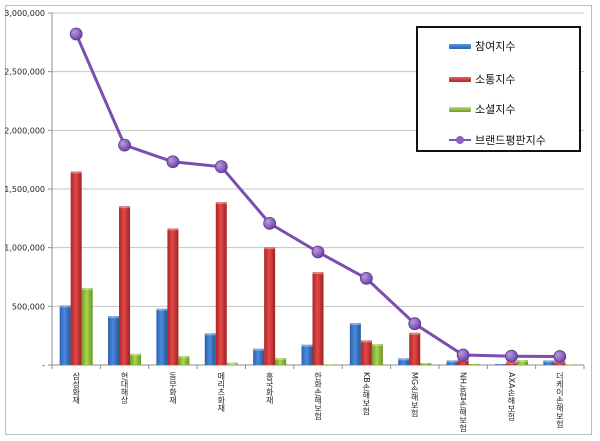  I want to click on legend-item-communication: 소통지수, so click(482, 79).